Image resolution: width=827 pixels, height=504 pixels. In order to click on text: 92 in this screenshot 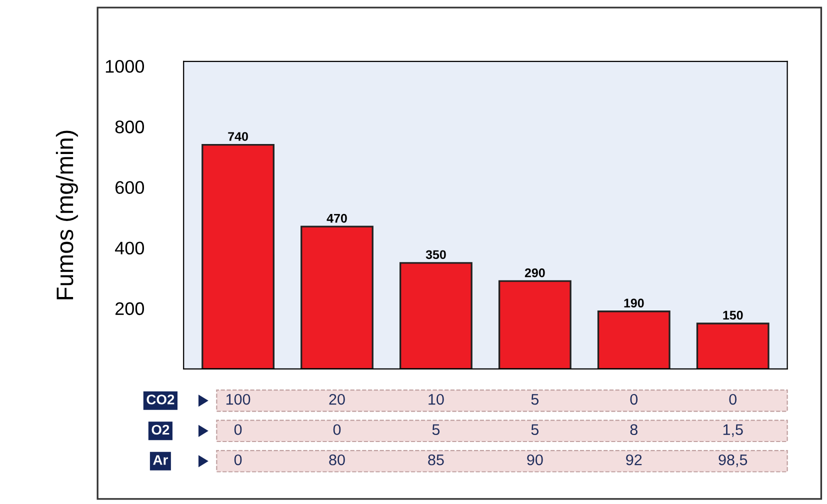, I will do `click(634, 460)`.